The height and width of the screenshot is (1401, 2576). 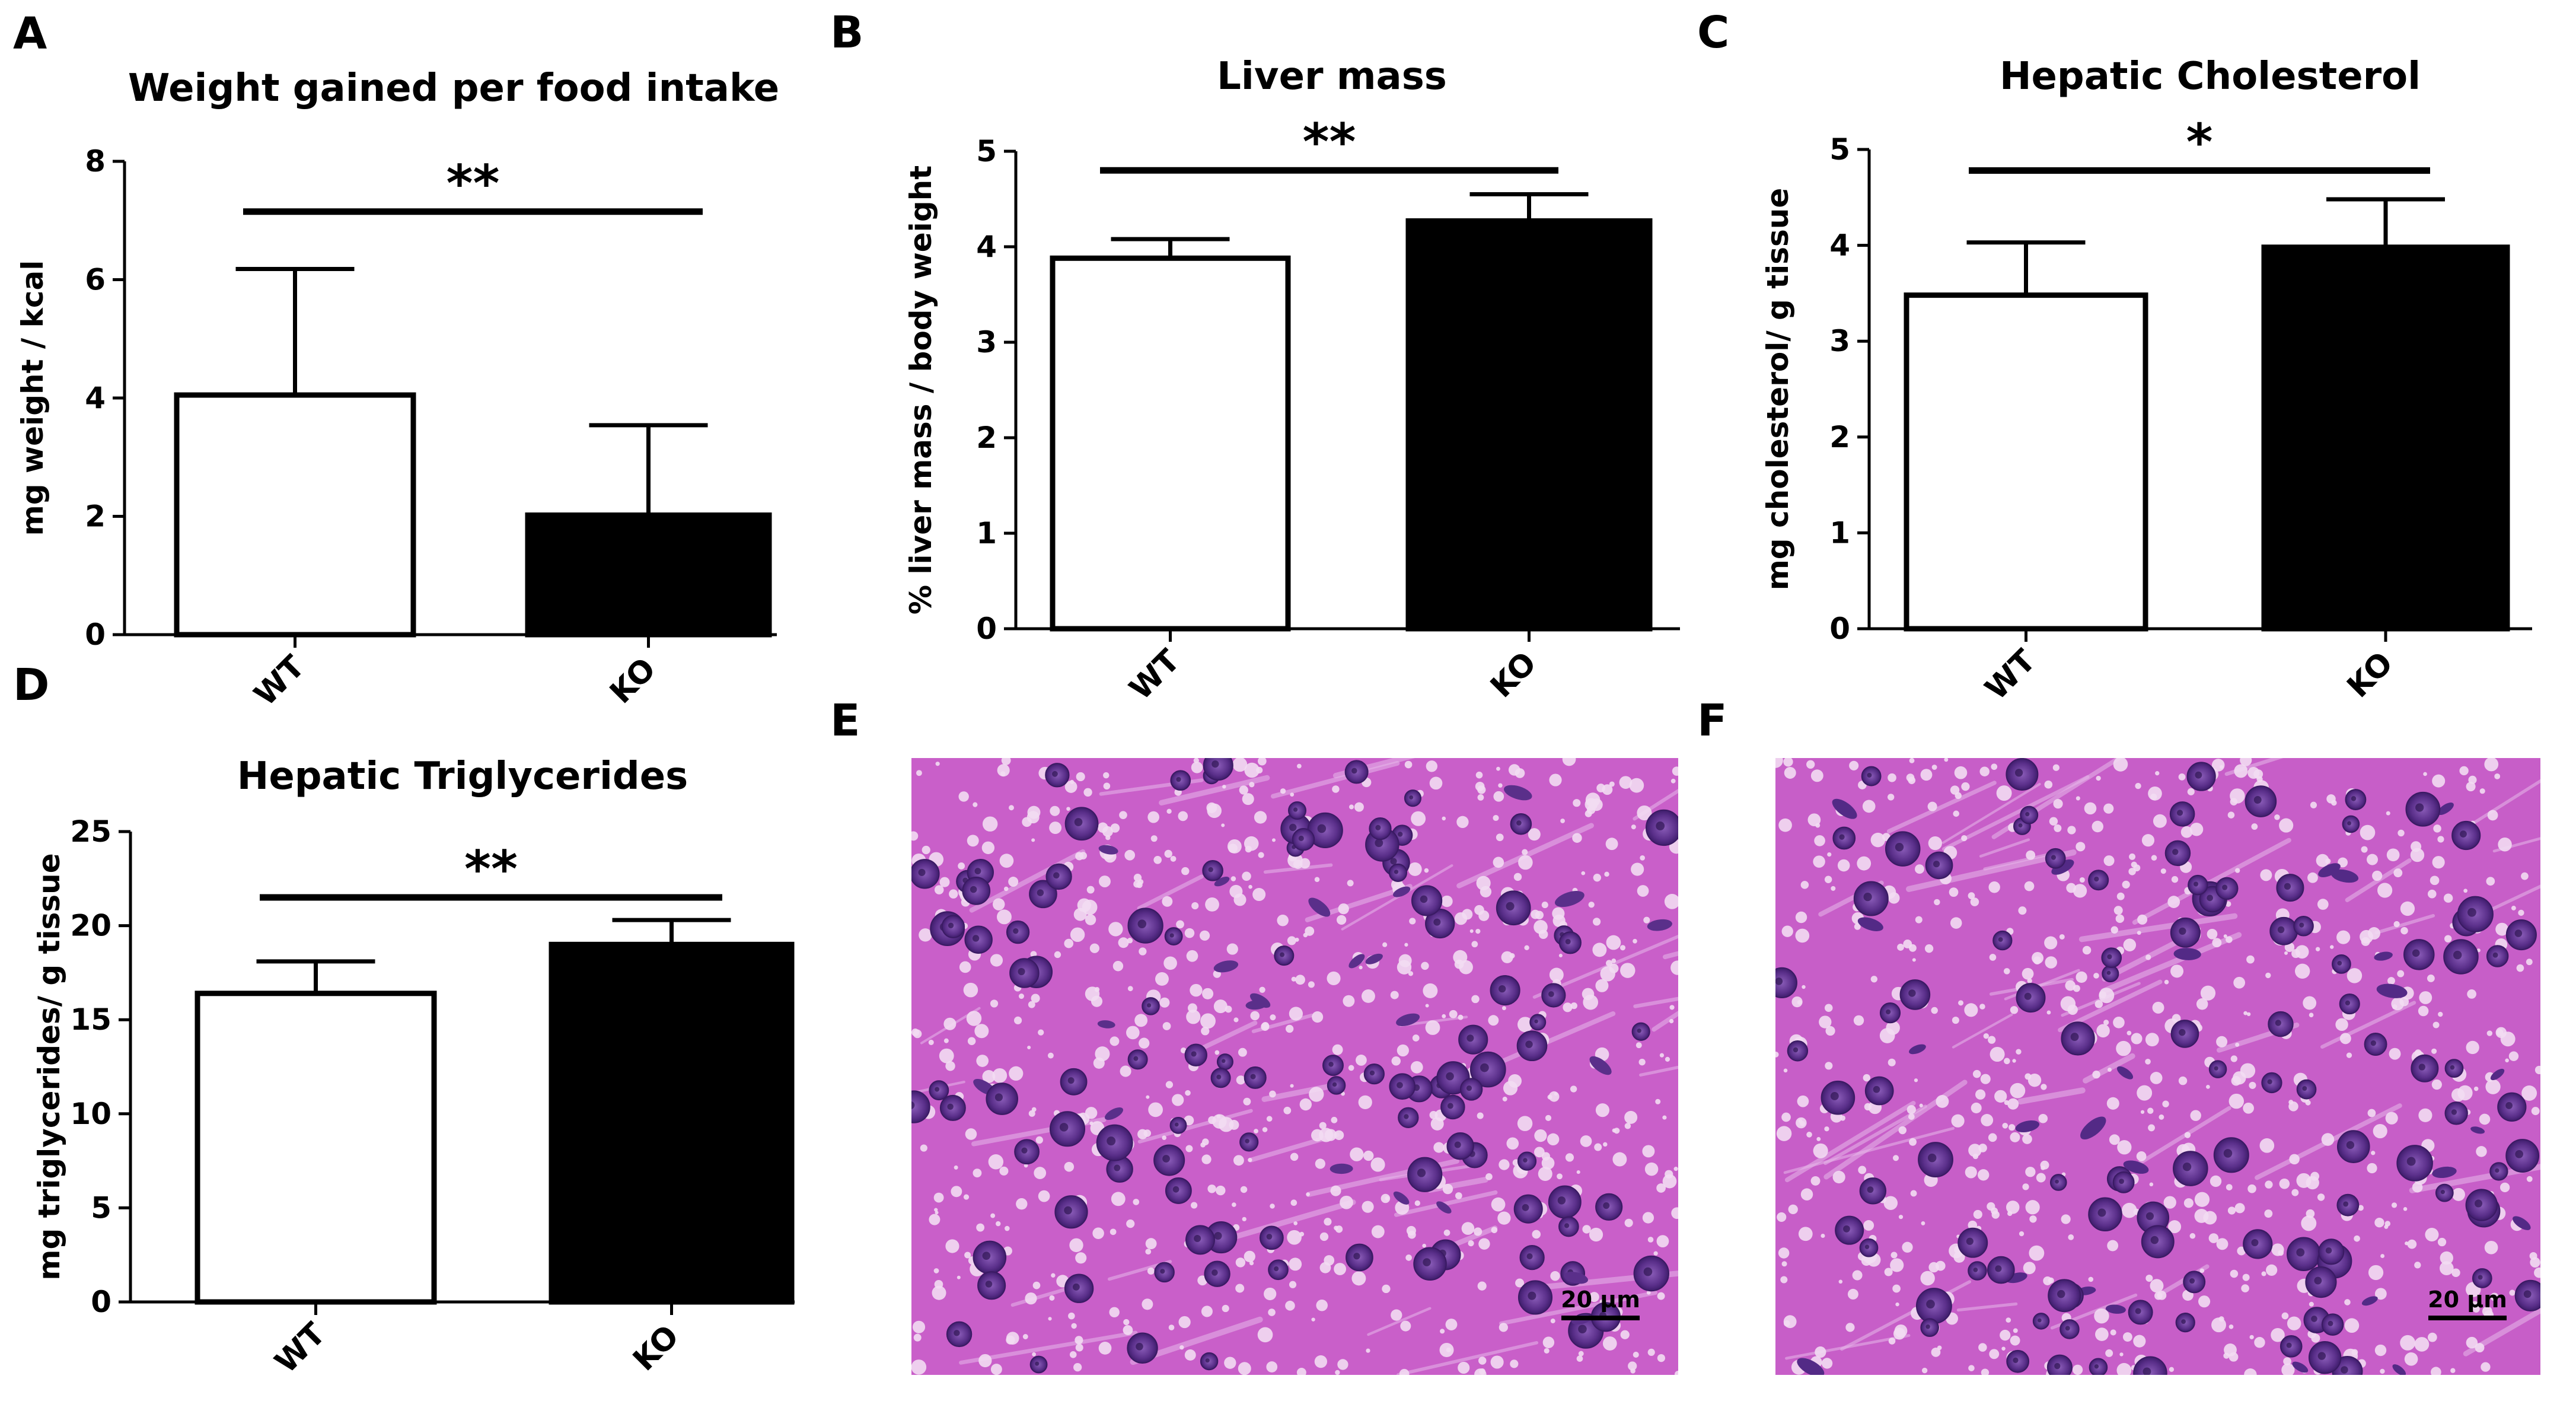 What do you see at coordinates (672, 1123) in the screenshot?
I see `bar-ko` at bounding box center [672, 1123].